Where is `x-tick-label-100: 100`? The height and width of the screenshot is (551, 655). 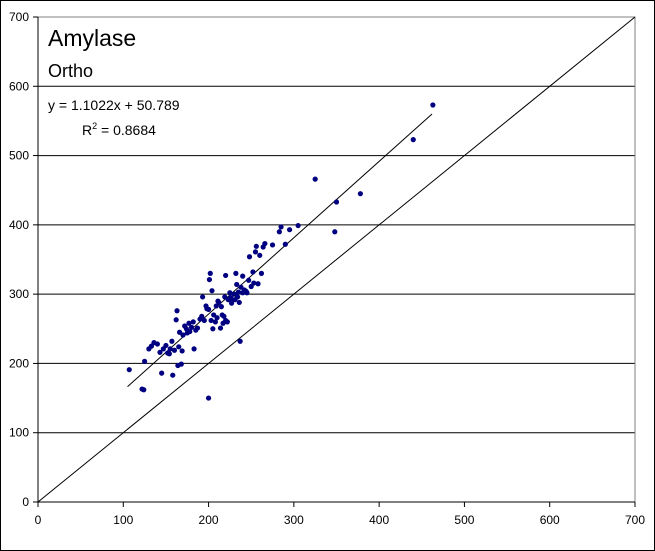 x-tick-label-100: 100 is located at coordinates (123, 520).